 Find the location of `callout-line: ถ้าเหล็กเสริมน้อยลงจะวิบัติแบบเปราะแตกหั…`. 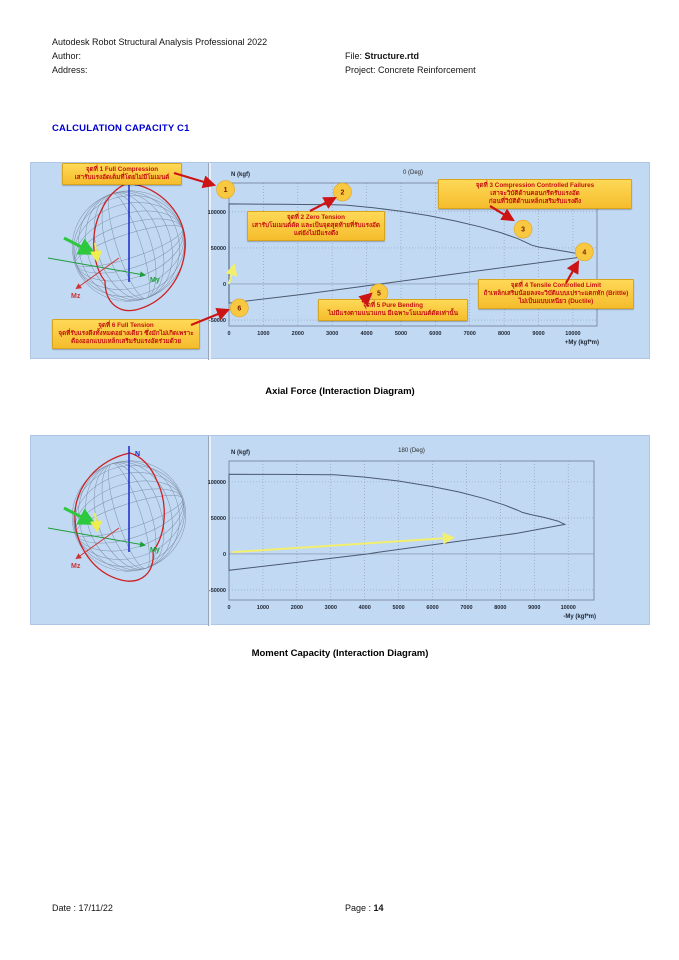

callout-line: ถ้าเหล็กเสริมน้อยลงจะวิบัติแบบเปราะแตกหั… is located at coordinates (556, 293).